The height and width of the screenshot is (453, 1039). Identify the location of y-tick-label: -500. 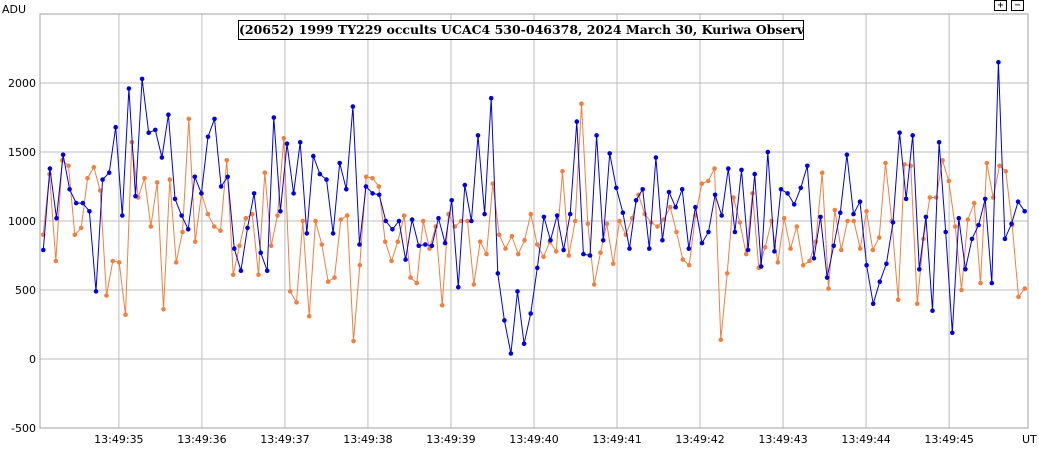
(23, 428).